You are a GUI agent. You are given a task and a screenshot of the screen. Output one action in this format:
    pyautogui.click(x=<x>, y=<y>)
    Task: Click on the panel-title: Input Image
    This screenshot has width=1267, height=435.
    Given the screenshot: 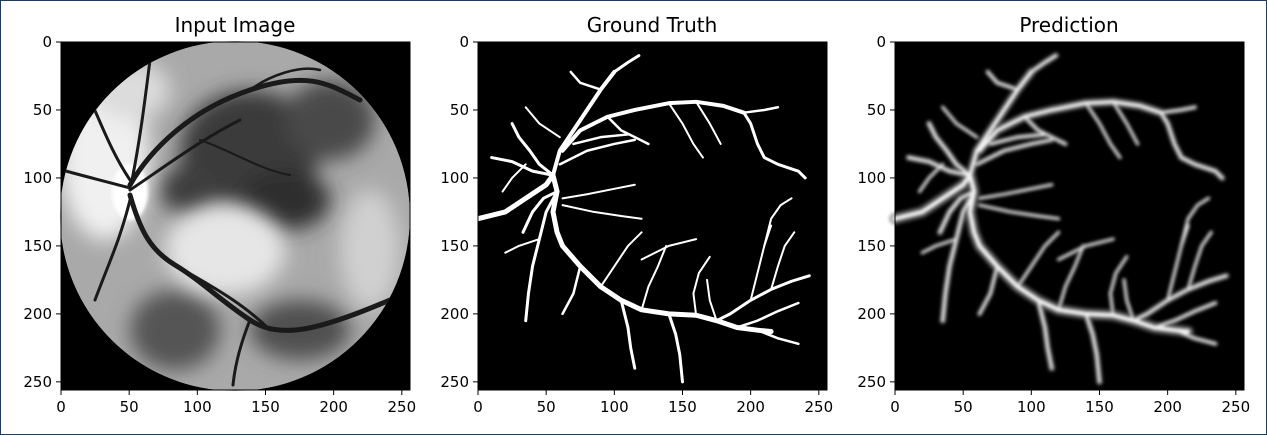 What is the action you would take?
    pyautogui.click(x=235, y=25)
    